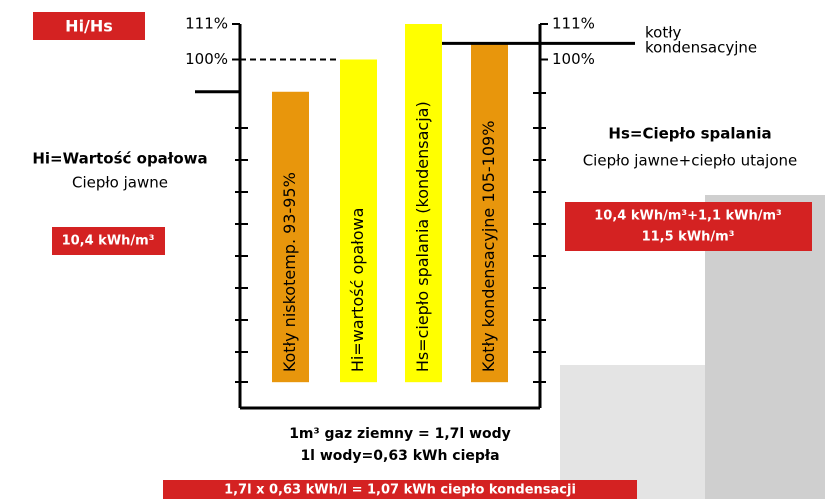  Describe the element at coordinates (120, 183) in the screenshot. I see `left-subtitle: Ciepło jawne` at that location.